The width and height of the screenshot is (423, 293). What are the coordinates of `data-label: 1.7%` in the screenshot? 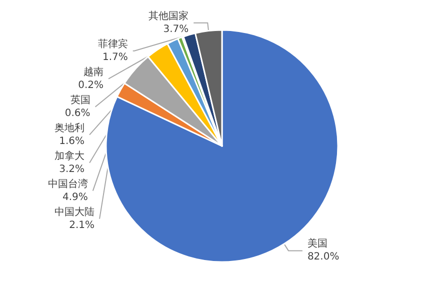 It's located at (115, 57).